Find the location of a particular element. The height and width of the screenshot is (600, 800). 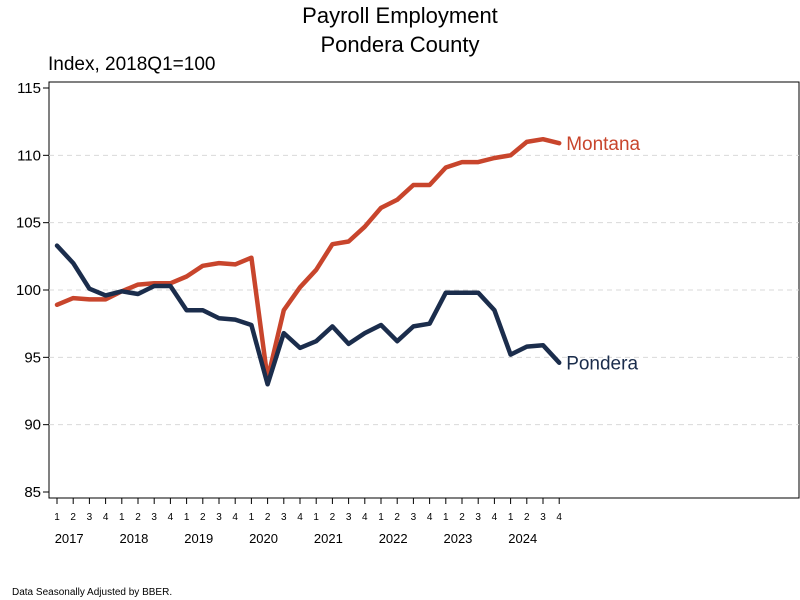

y-tick-label: 115 is located at coordinates (29, 88).